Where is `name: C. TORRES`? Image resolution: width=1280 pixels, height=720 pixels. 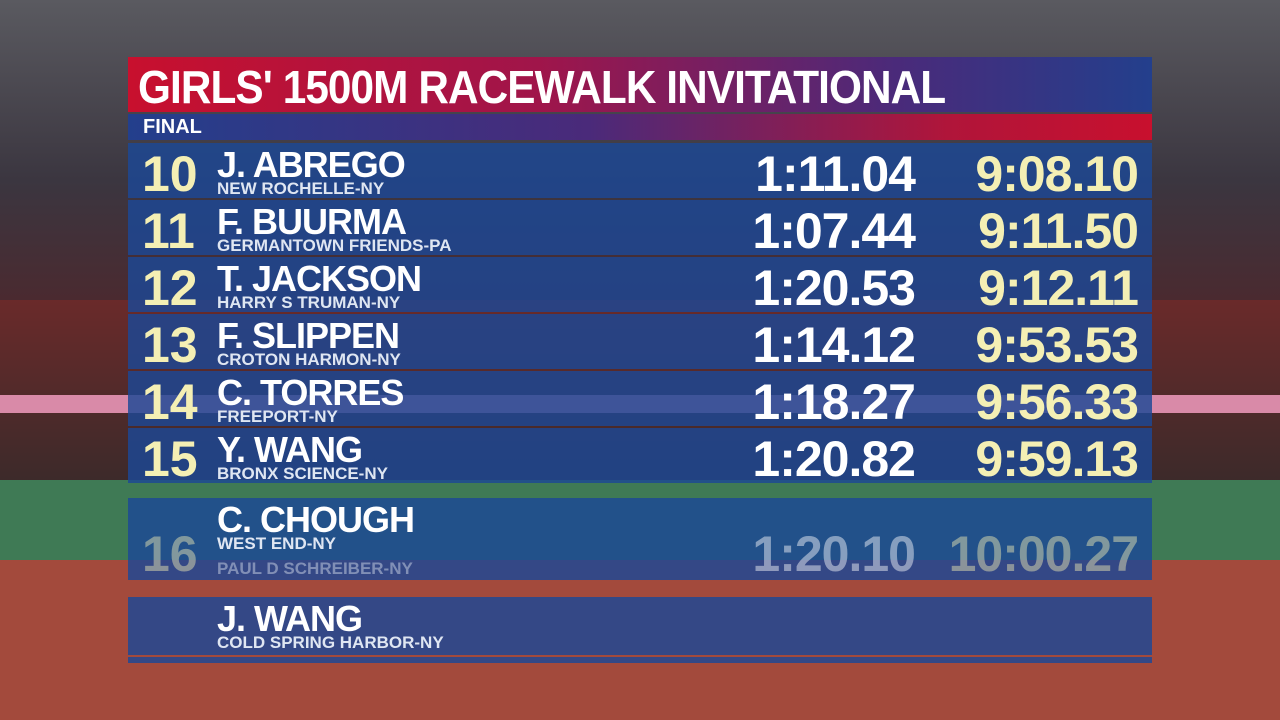 name: C. TORRES is located at coordinates (310, 392).